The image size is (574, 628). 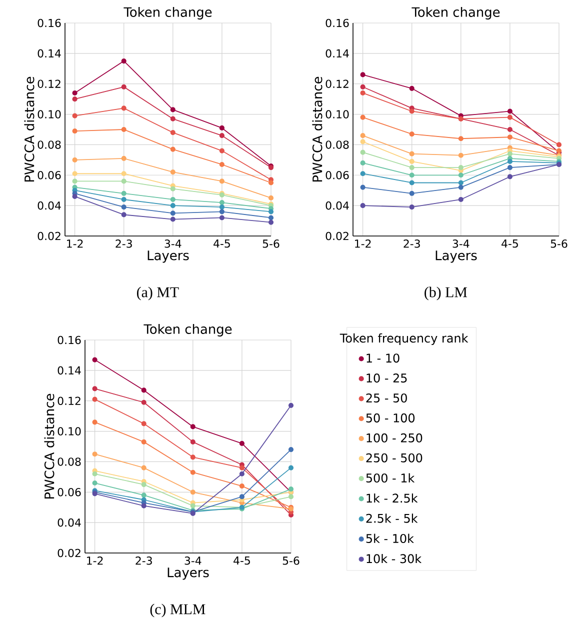 I want to click on legend-title: Token frequency rank, so click(x=404, y=339).